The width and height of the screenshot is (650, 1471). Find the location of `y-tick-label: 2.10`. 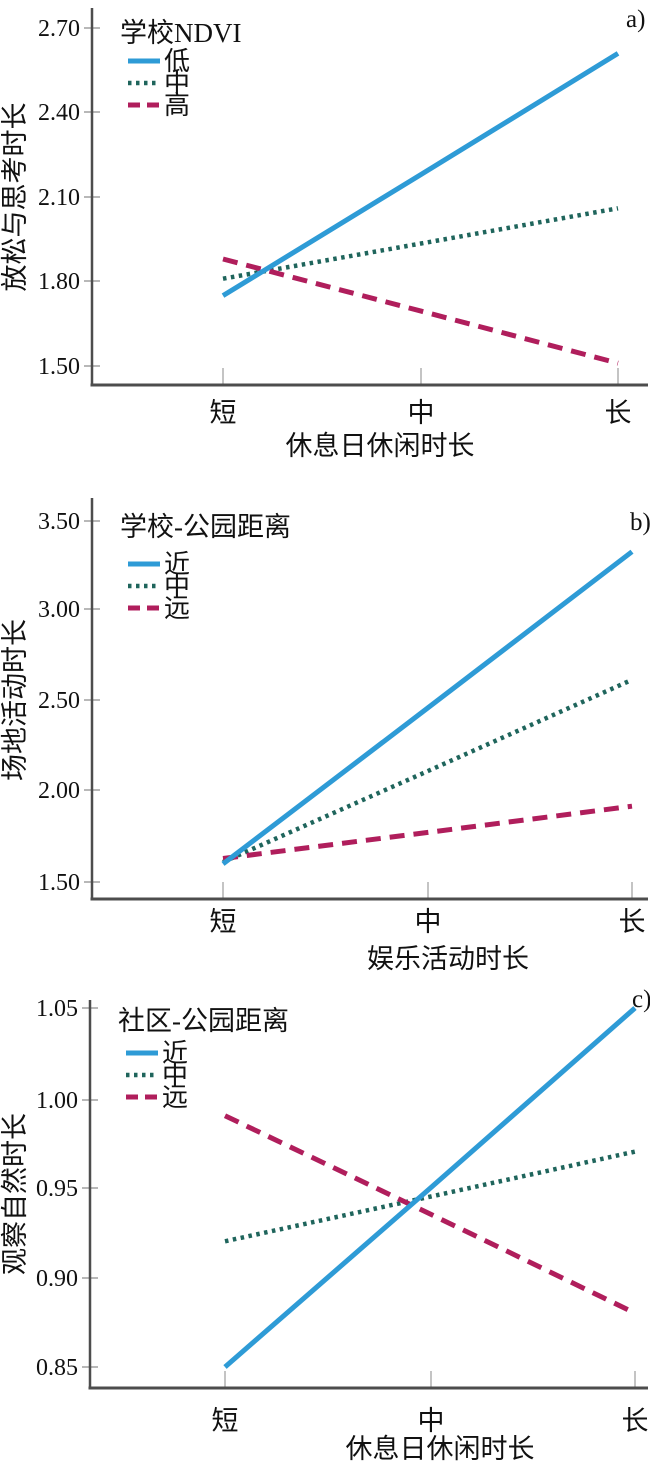

y-tick-label: 2.10 is located at coordinates (59, 198).